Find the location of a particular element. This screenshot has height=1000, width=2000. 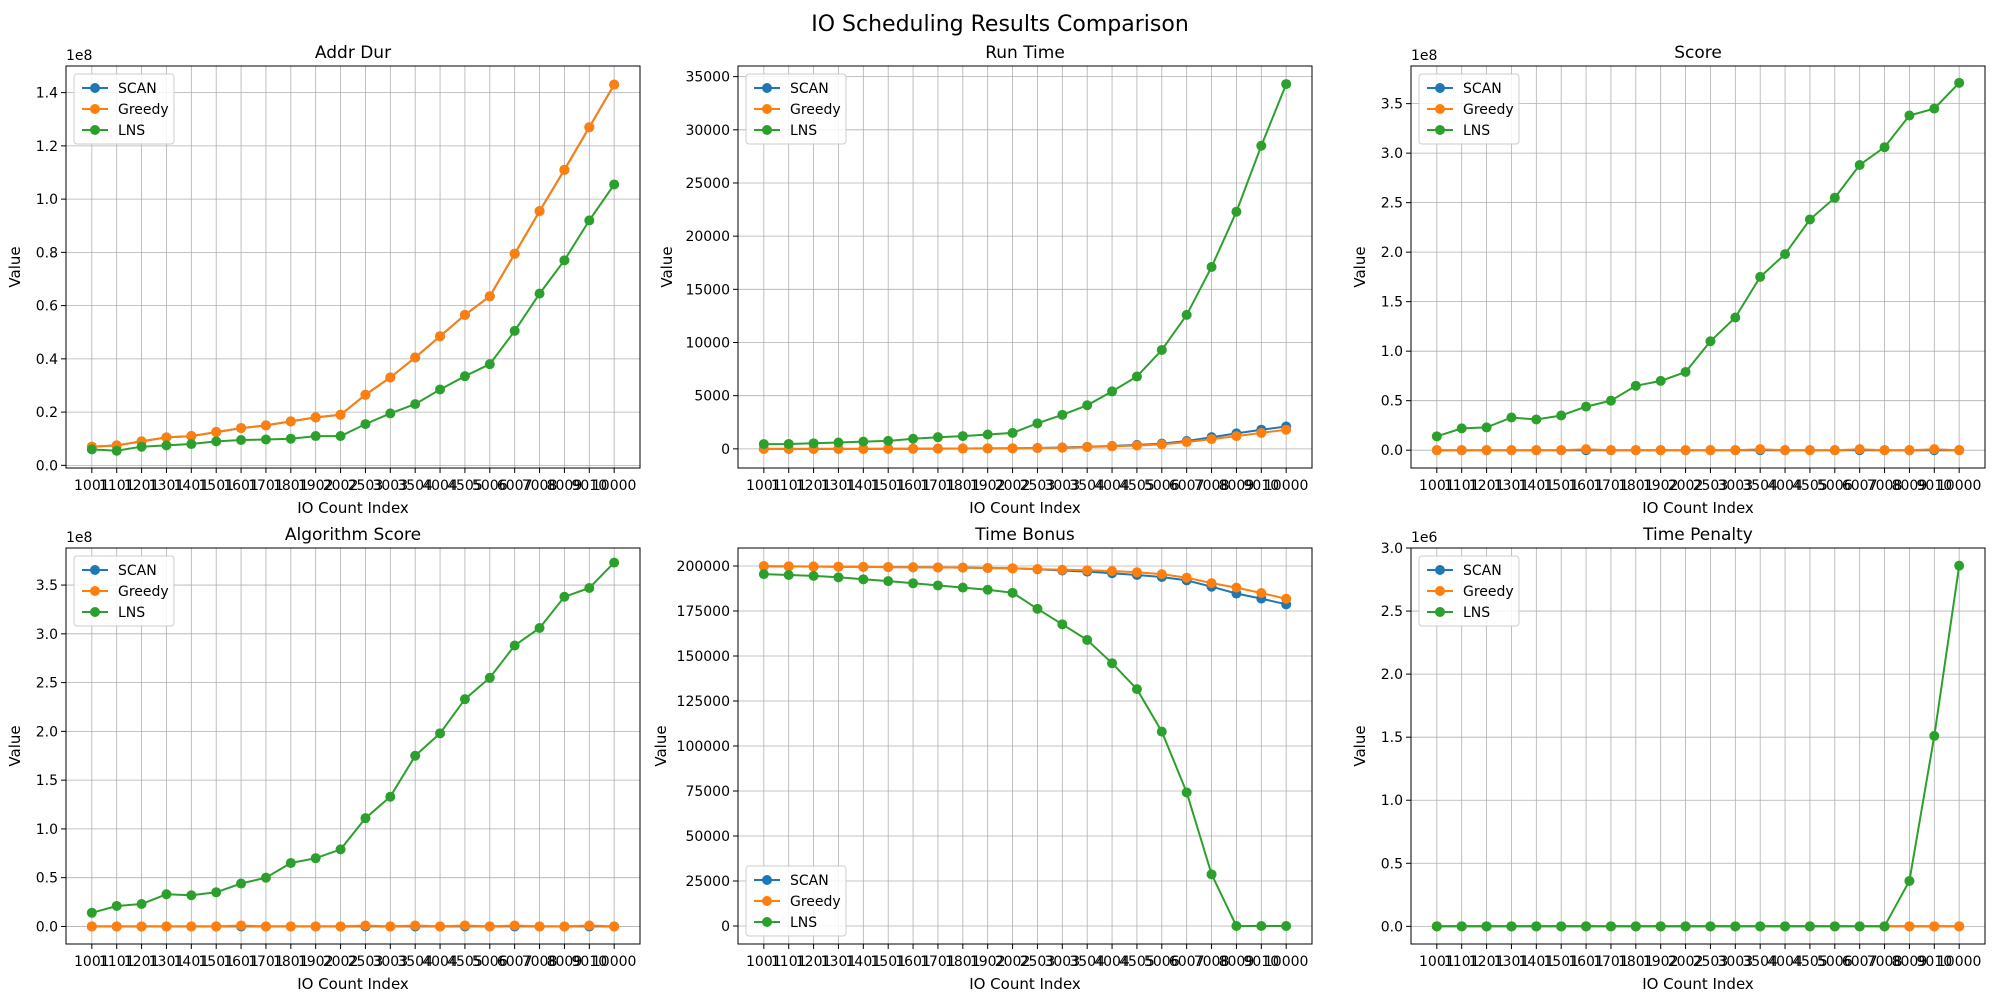

legend-label: SCAN is located at coordinates (809, 881).